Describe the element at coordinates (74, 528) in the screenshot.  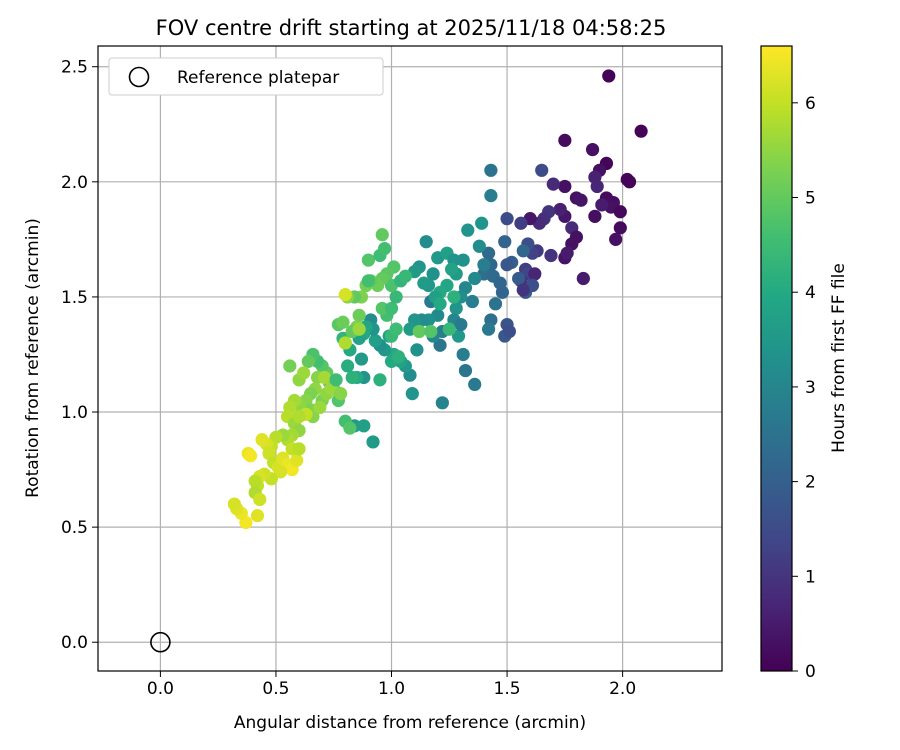
I see `y-tick-label: 0.5` at that location.